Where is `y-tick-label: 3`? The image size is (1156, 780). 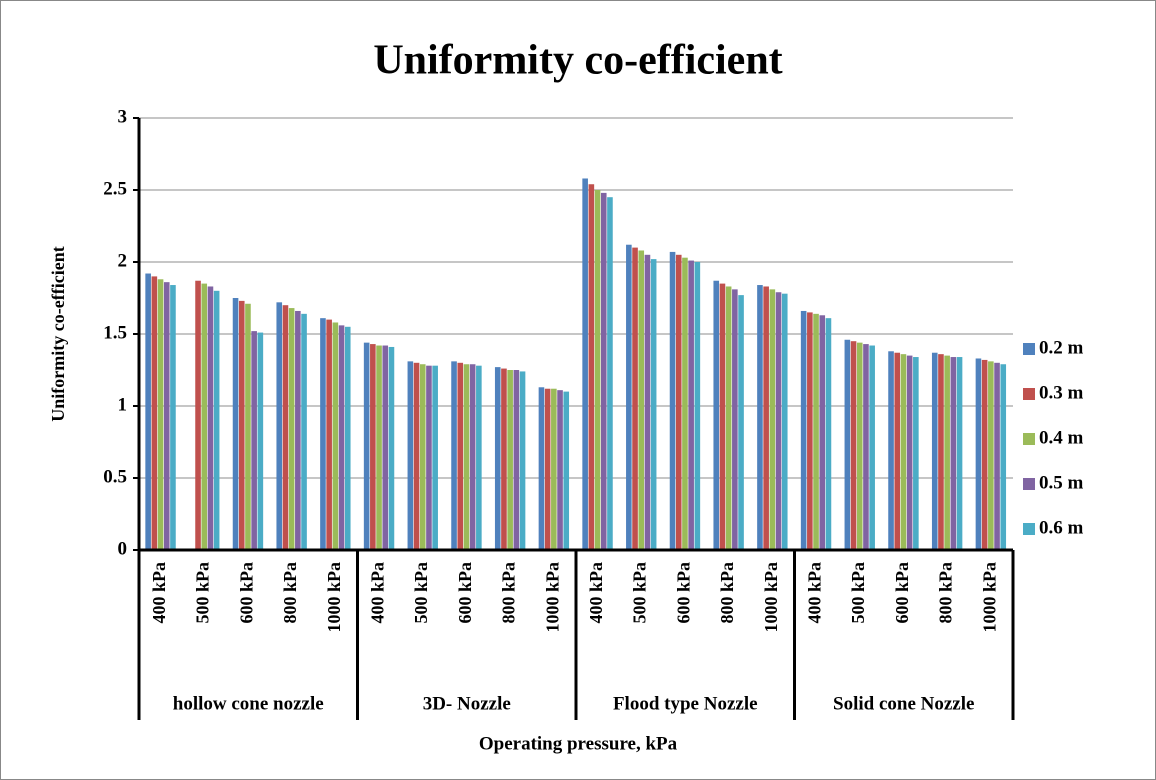
y-tick-label: 3 is located at coordinates (123, 116).